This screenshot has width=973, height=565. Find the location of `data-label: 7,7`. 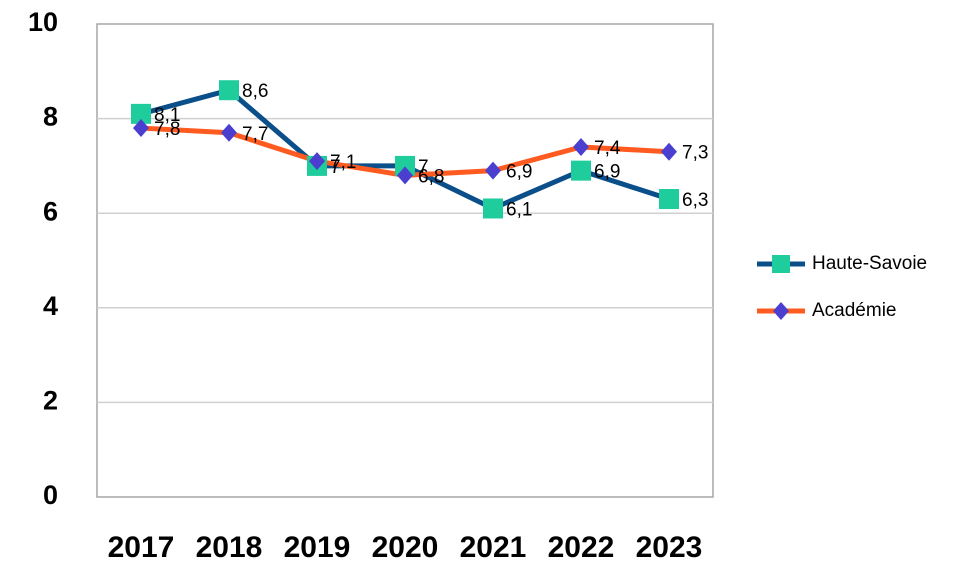

data-label: 7,7 is located at coordinates (255, 134).